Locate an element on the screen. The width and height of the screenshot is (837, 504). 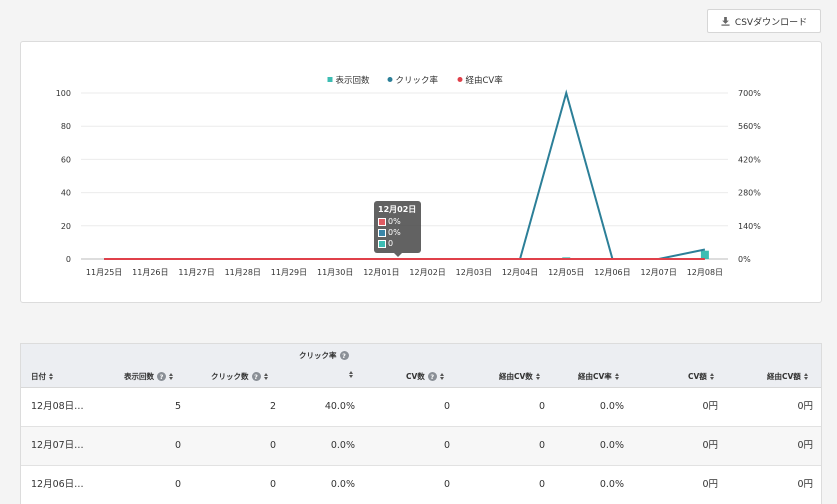
table-row: 12月06日… 0 0 0.0% 0 0 0.0% 0円 0円 is located at coordinates (421, 485).